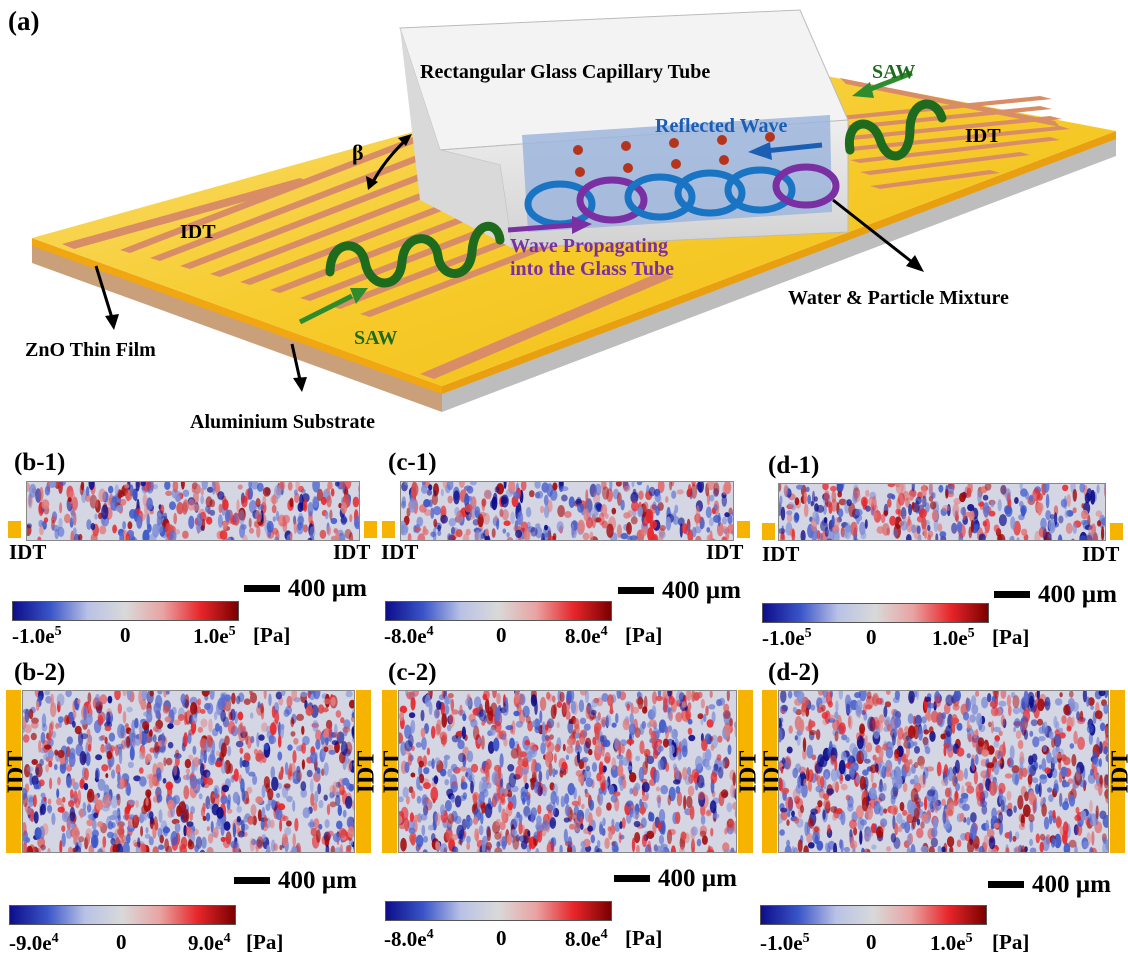  I want to click on idt-pad-b2-left, so click(13, 771).